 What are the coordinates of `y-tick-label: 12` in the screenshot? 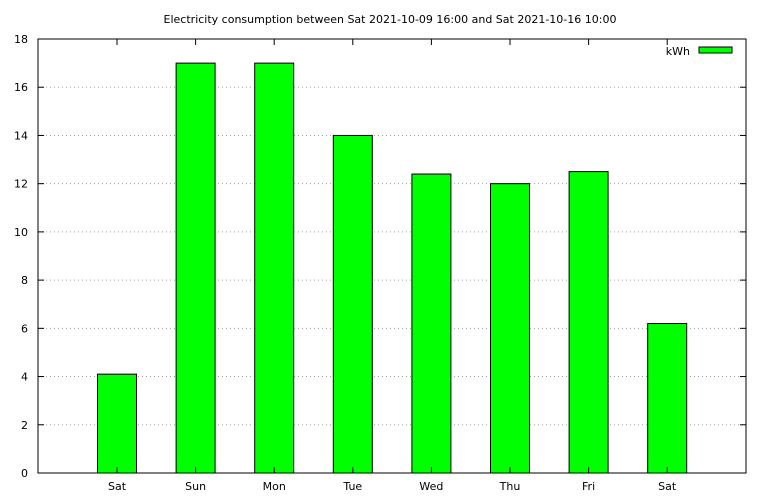 It's located at (21, 184).